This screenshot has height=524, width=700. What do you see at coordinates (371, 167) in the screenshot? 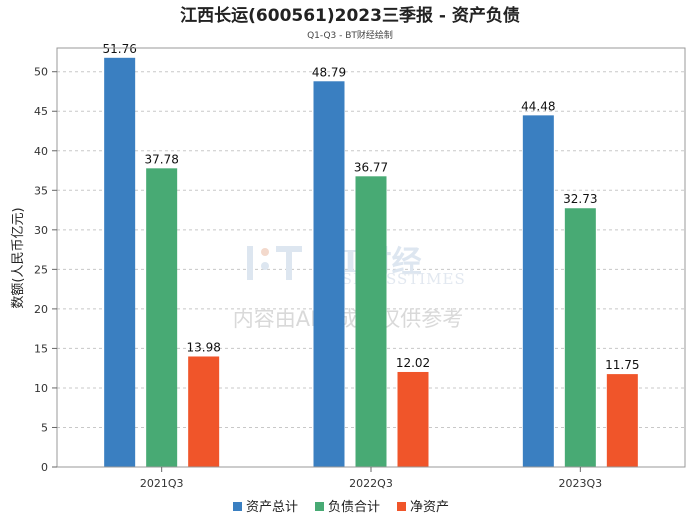
I see `data-label: 36.77` at bounding box center [371, 167].